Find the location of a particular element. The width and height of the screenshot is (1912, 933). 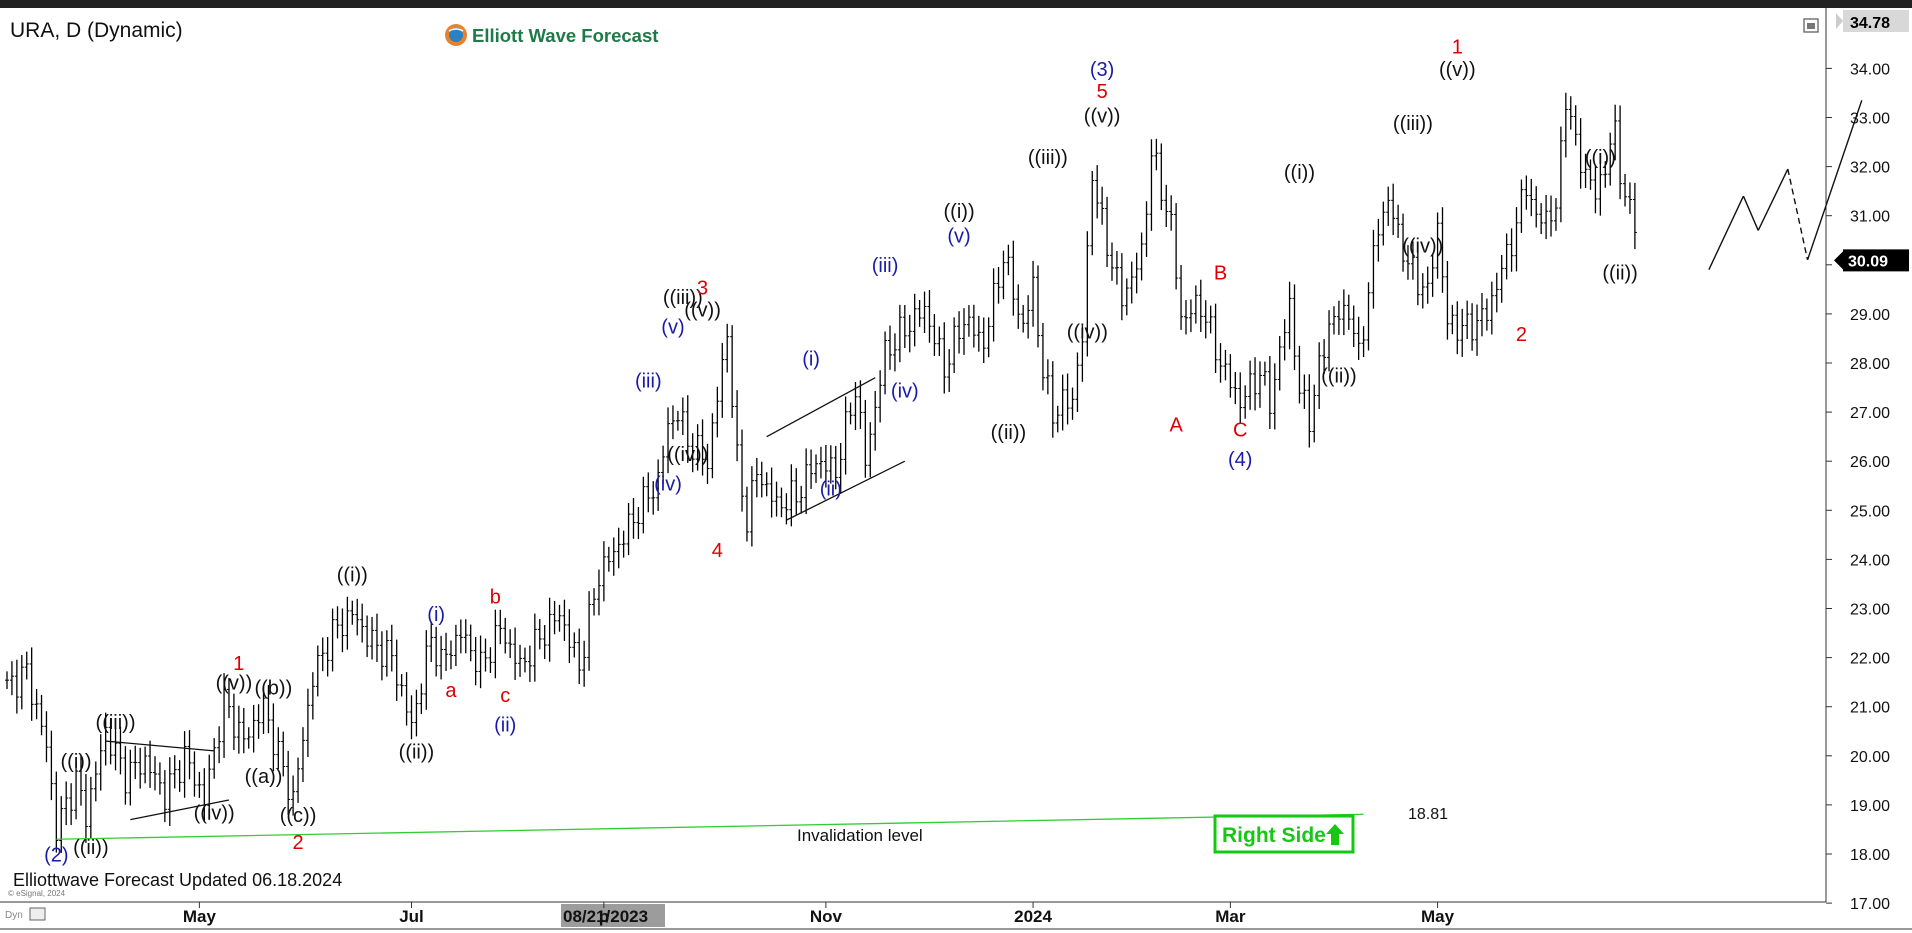

scroll-handle-icon is located at coordinates (37, 914).